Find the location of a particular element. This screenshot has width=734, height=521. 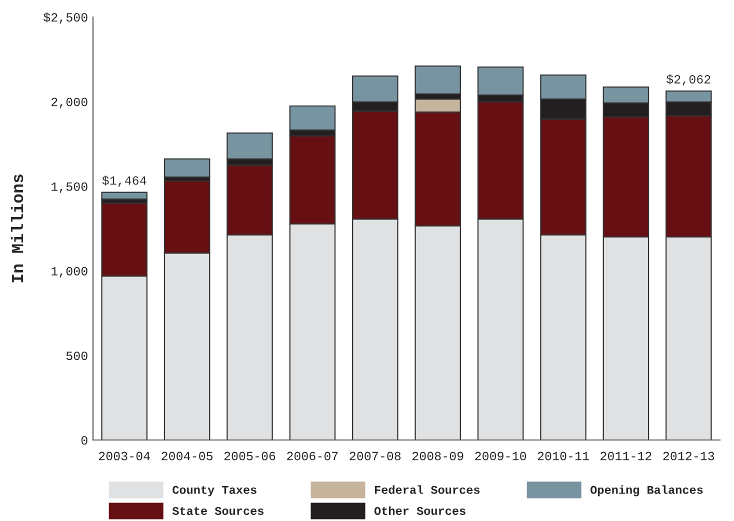

total-label: $1,464 is located at coordinates (124, 181).